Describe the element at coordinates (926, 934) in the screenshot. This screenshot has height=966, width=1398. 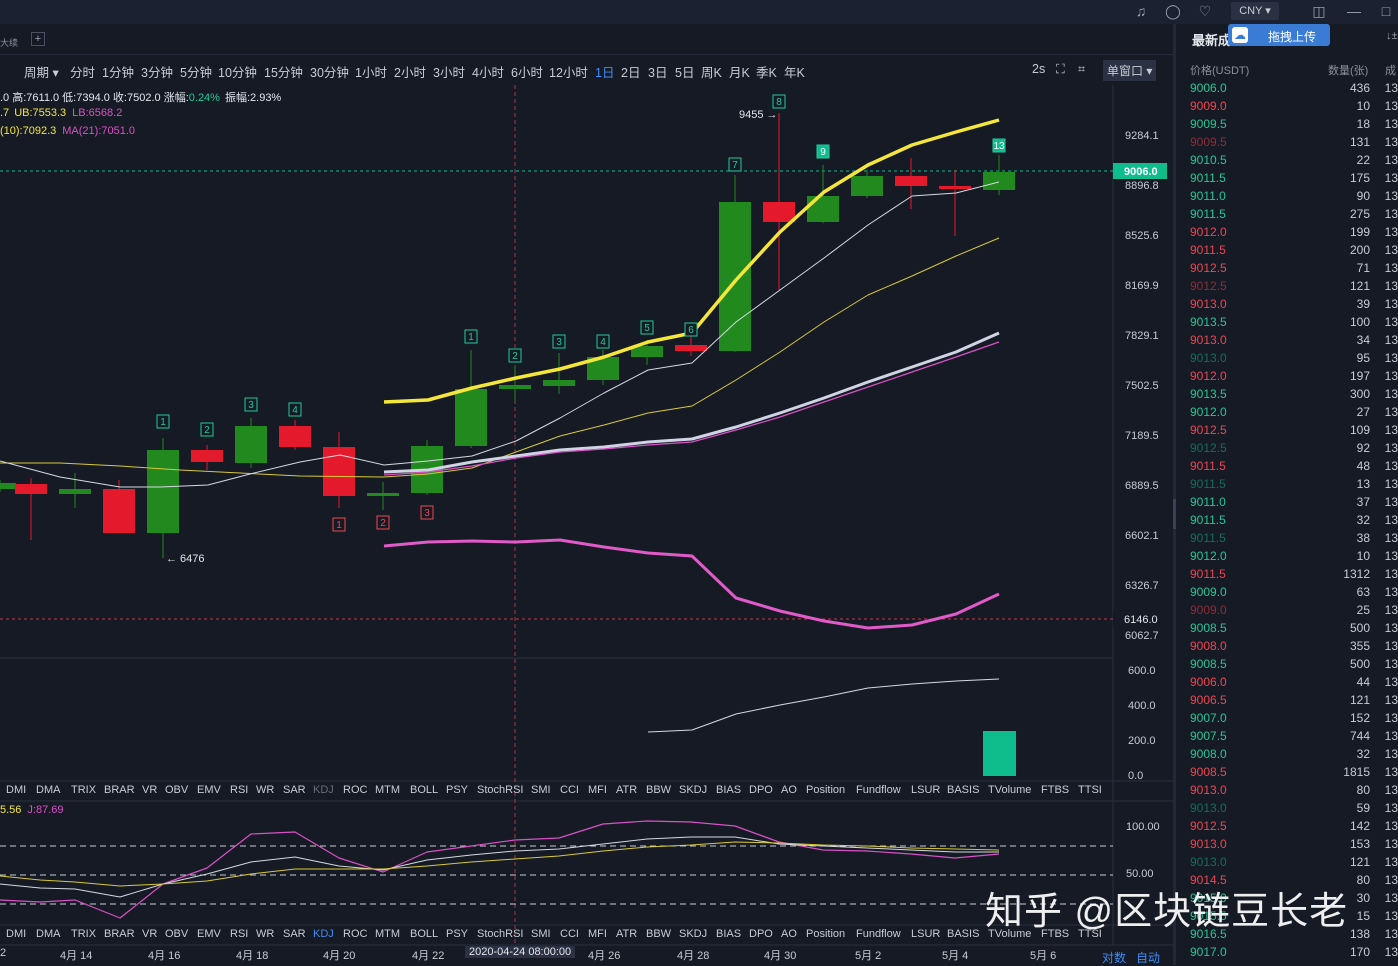
I see `indicator-indicators_lower-lsur: LSUR` at that location.